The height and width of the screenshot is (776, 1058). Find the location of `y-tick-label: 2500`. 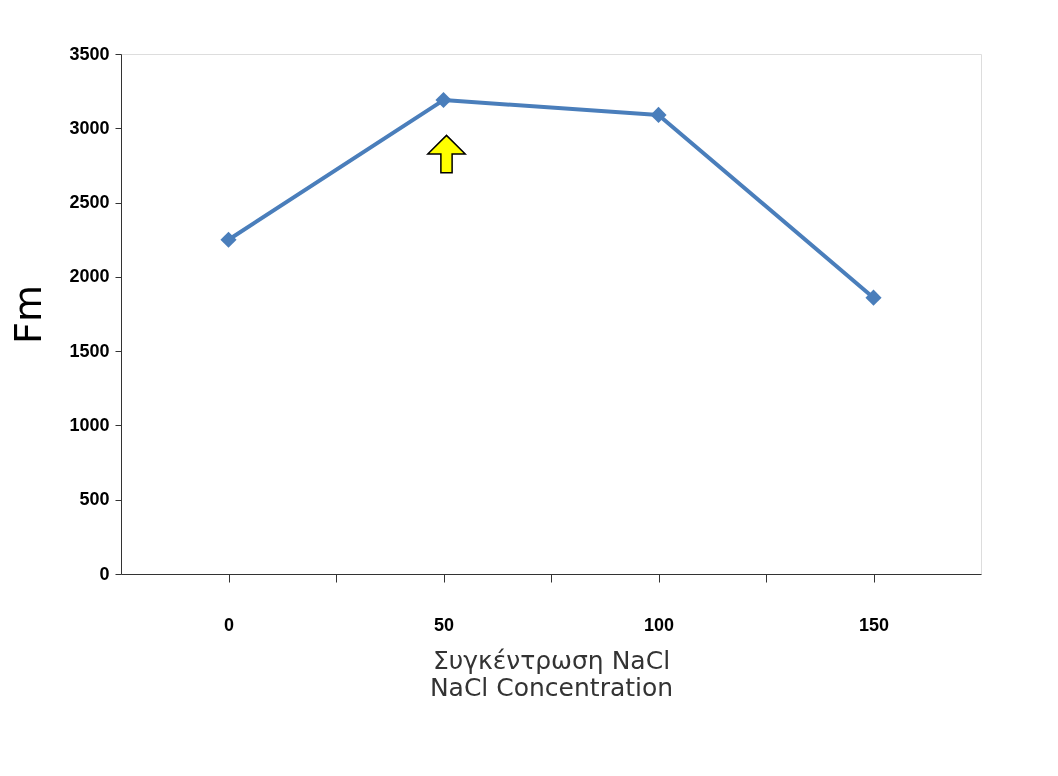

y-tick-label: 2500 is located at coordinates (89, 202).